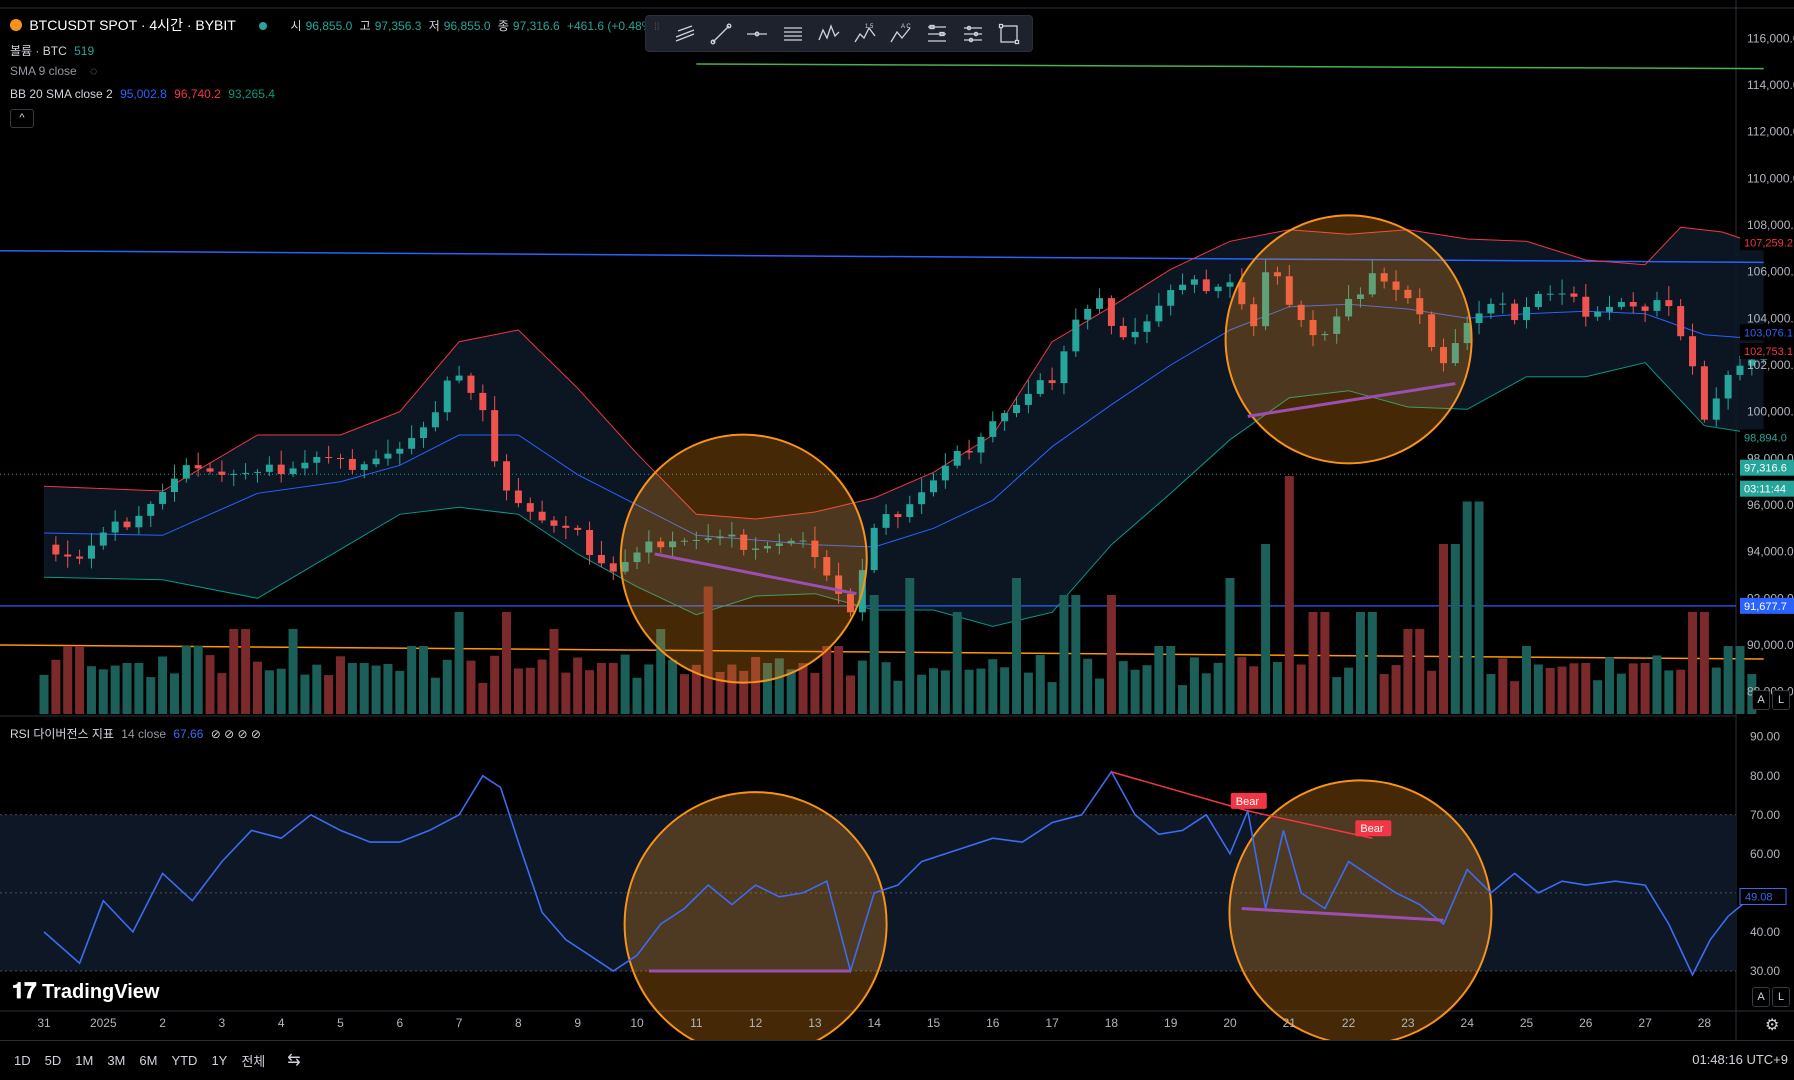  Describe the element at coordinates (1248, 800) in the screenshot. I see `bear-label-bg` at that location.